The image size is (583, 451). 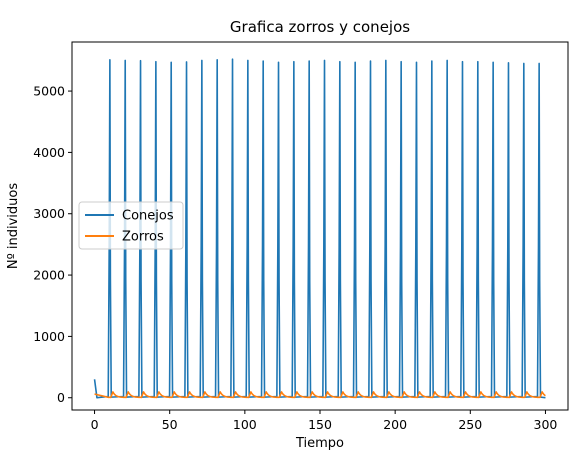 What do you see at coordinates (49, 152) in the screenshot?
I see `y-tick-label-4000: 4000` at bounding box center [49, 152].